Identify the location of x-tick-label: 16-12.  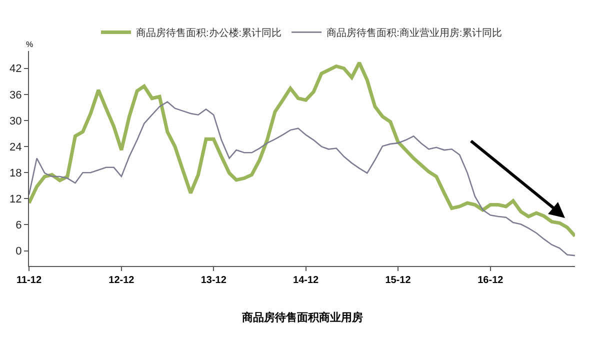
(491, 280).